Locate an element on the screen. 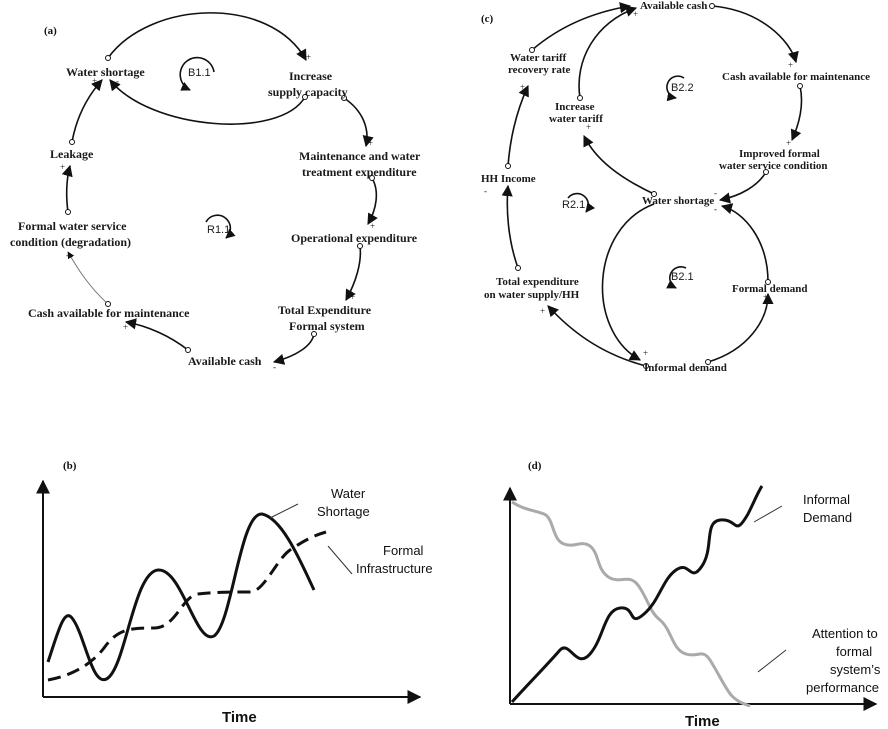 The width and height of the screenshot is (888, 729). node-maintenance-line2: treatment expenditure is located at coordinates (359, 172).